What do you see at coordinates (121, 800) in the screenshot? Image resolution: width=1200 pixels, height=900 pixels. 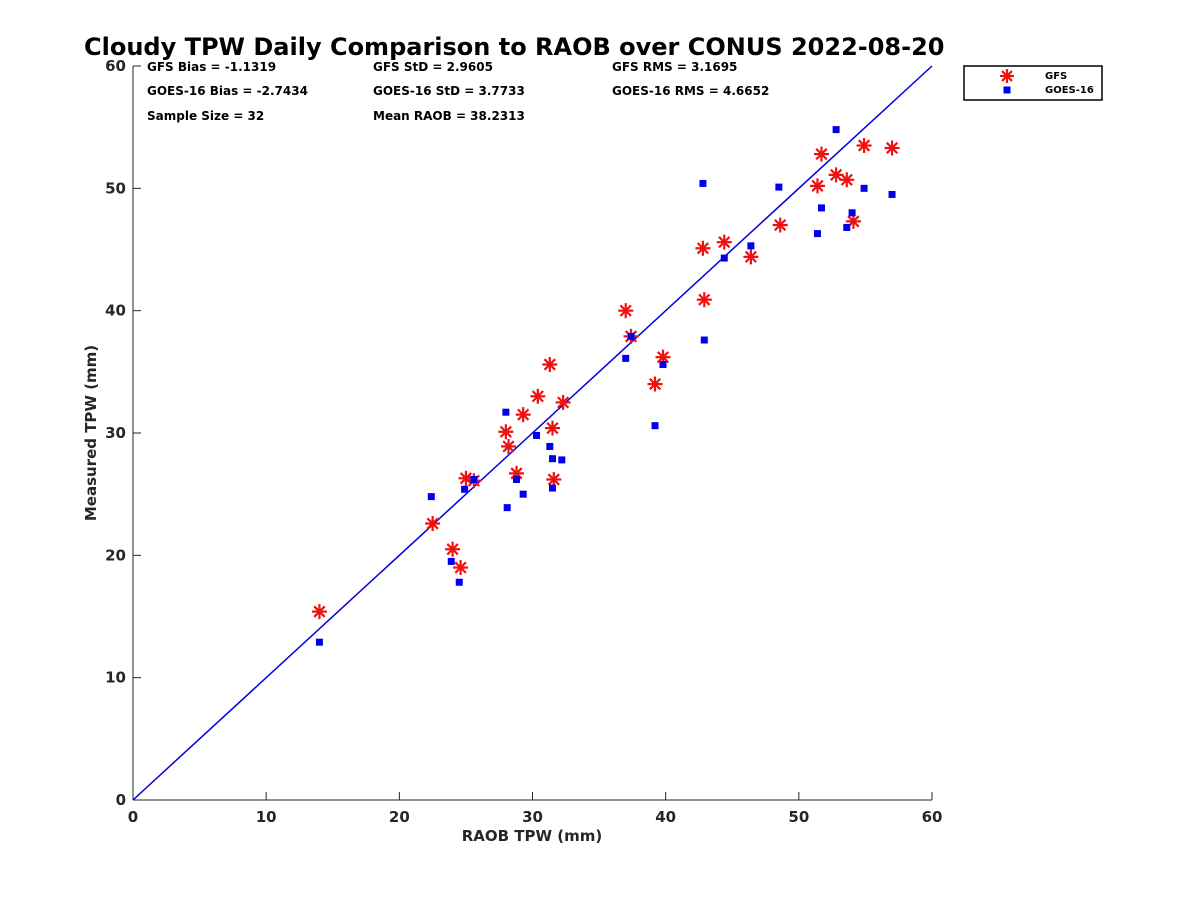 I see `y-tick-label: 0` at bounding box center [121, 800].